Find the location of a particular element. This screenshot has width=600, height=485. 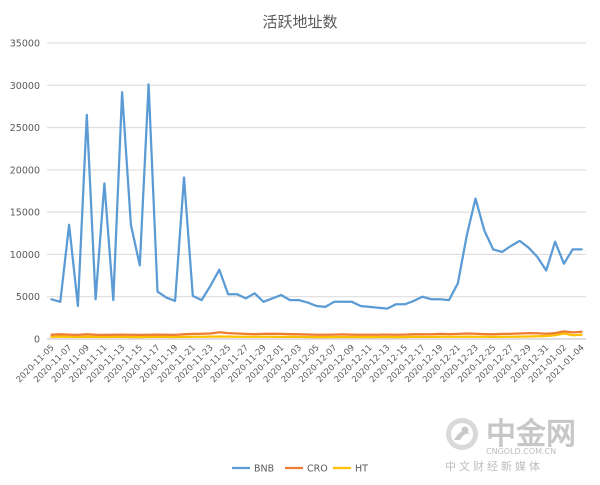

series-line-cro is located at coordinates (316, 333).